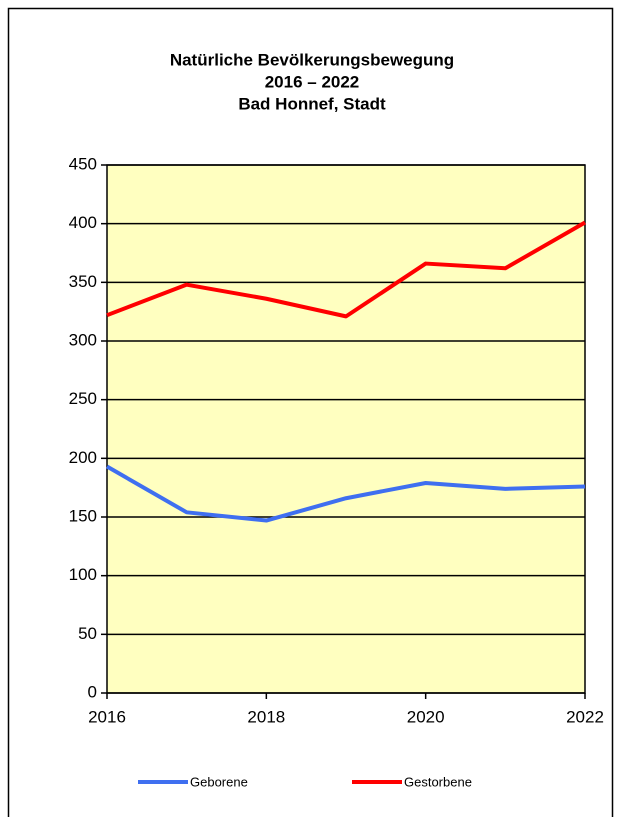  What do you see at coordinates (83, 515) in the screenshot?
I see `y-tick-label: 150` at bounding box center [83, 515].